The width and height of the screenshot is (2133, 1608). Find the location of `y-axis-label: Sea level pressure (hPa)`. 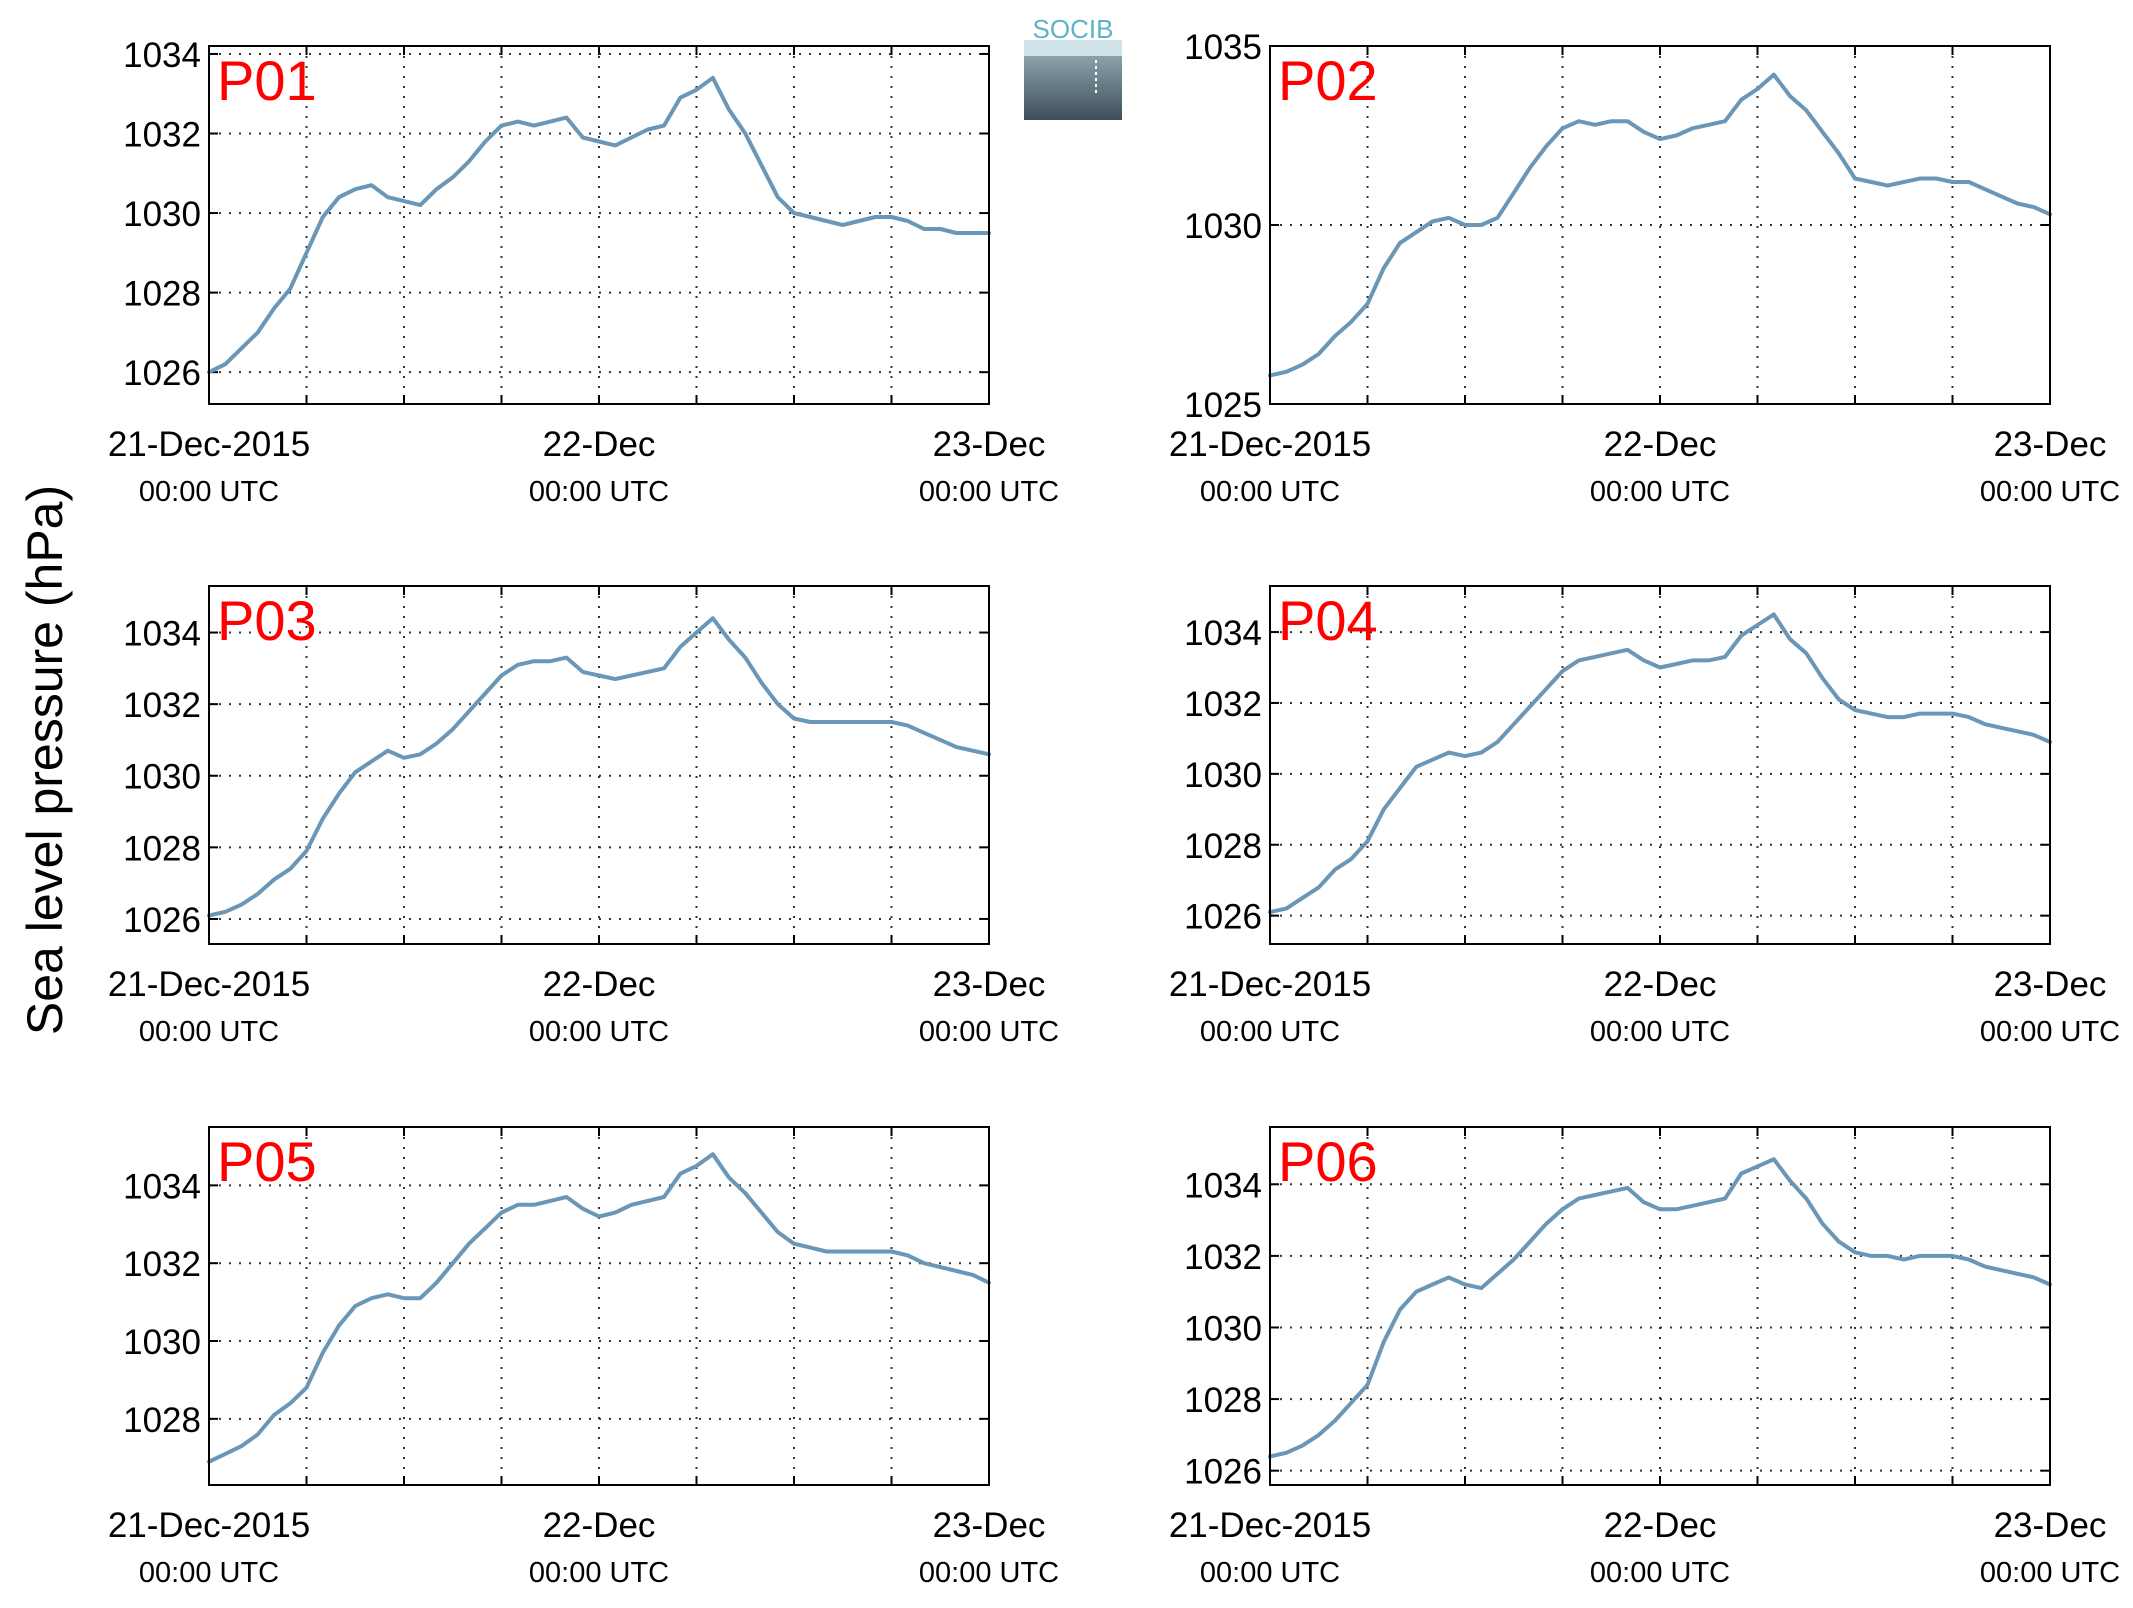

y-axis-label: Sea level pressure (hPa) is located at coordinates (45, 760).